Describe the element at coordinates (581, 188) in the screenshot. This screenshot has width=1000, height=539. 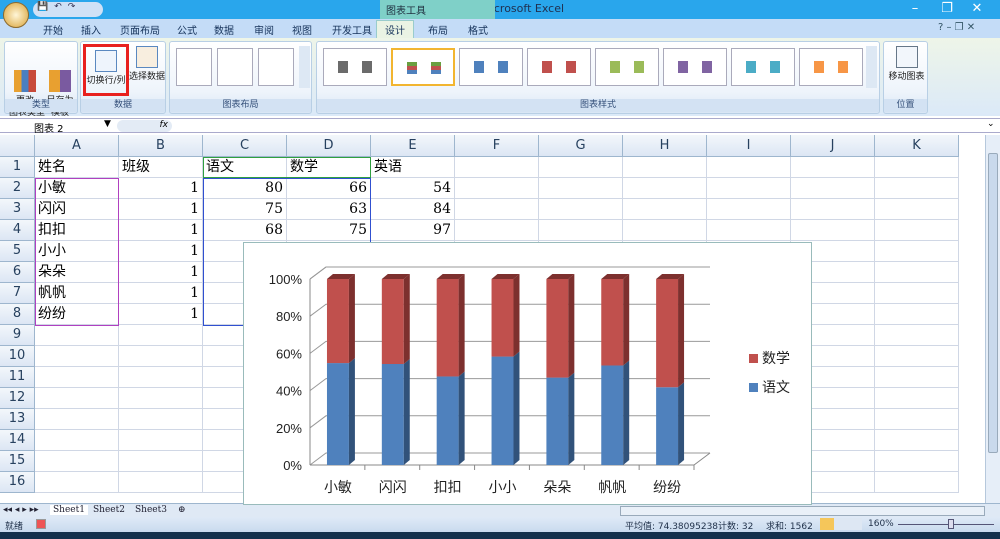
I see `cell-G2` at that location.